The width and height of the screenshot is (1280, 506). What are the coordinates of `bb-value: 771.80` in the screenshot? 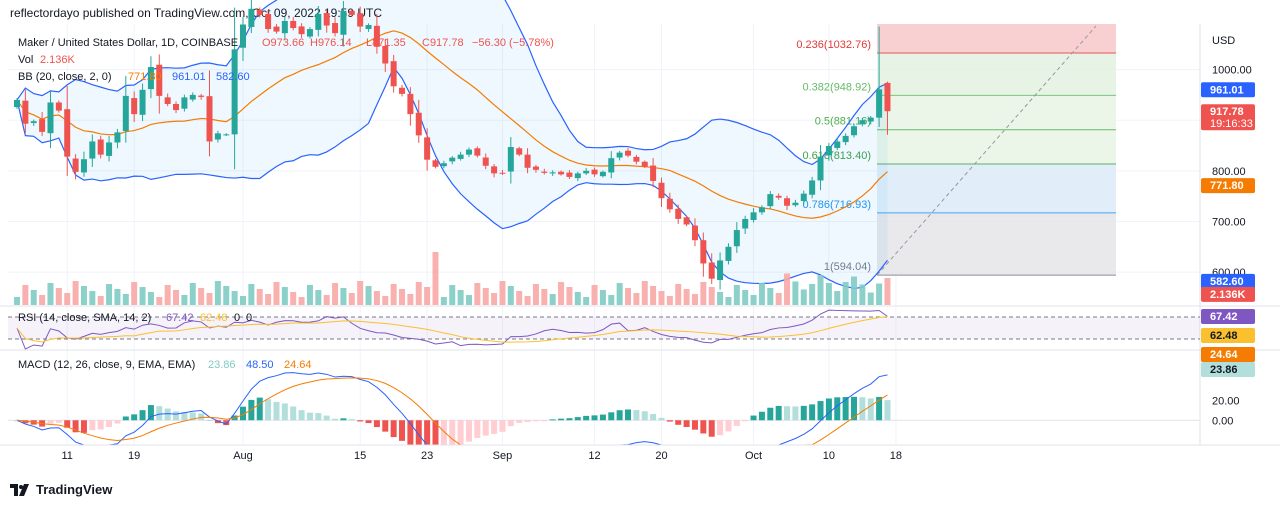 It's located at (145, 77).